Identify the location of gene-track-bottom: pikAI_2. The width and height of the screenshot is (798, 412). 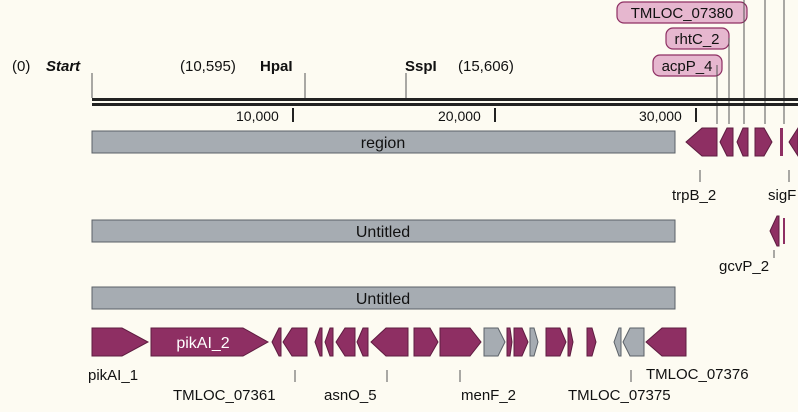
(389, 342).